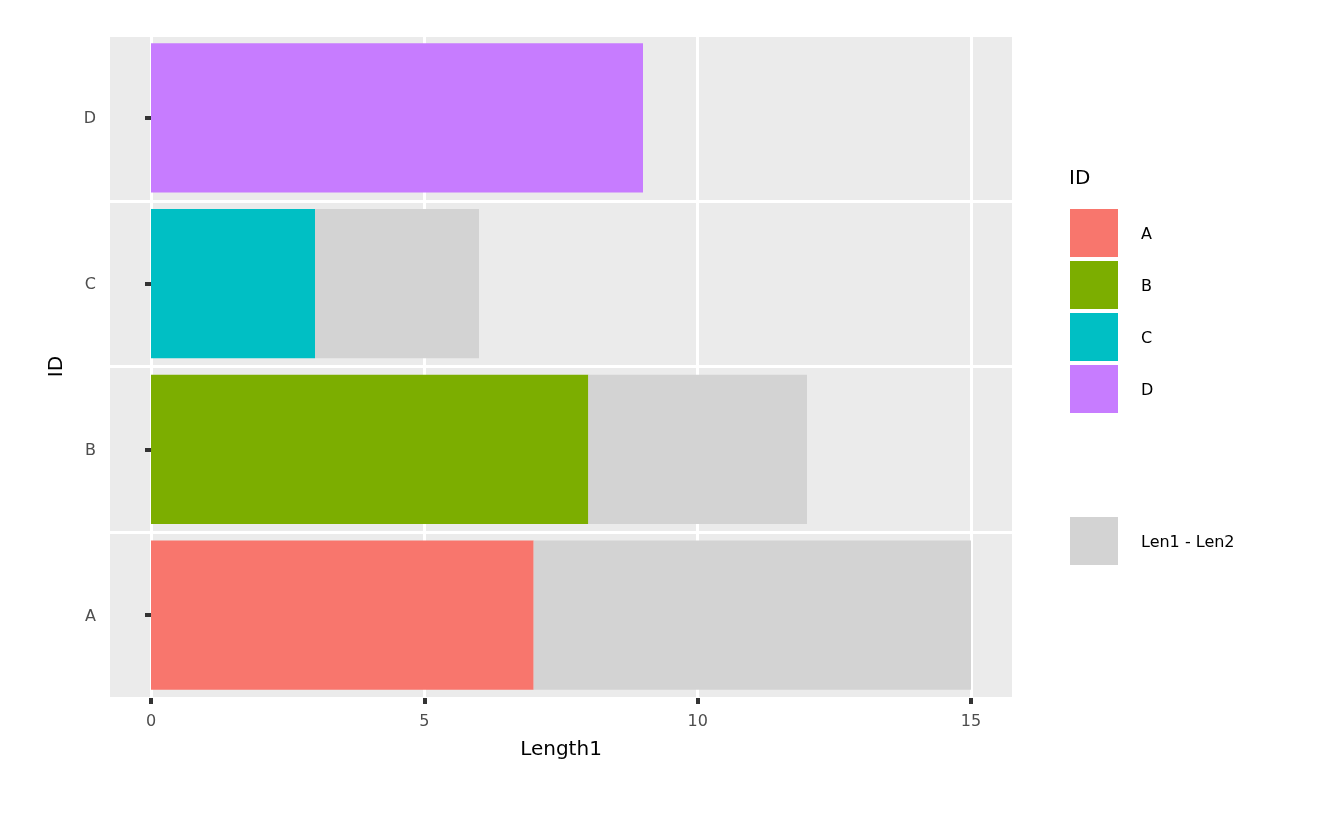 This screenshot has width=1319, height=814. What do you see at coordinates (1147, 389) in the screenshot?
I see `category-label: D` at bounding box center [1147, 389].